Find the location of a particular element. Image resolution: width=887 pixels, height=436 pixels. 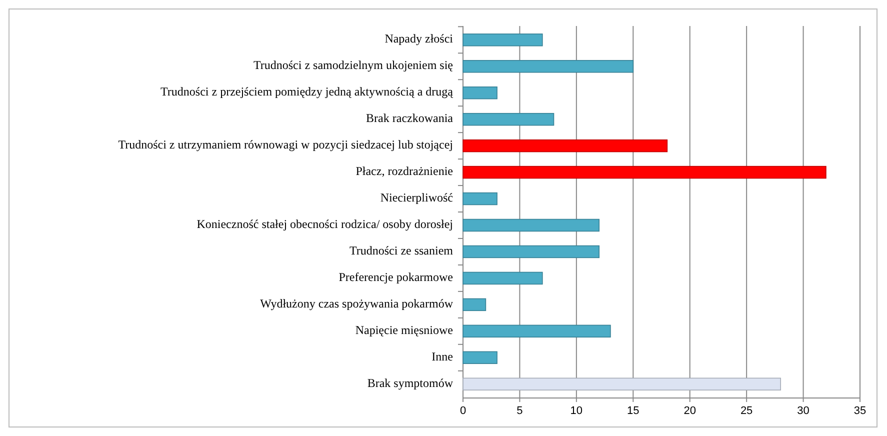

y-tick-label: Trudności z utrzymaniem równowagi w pozycji siedzacej lub stojącej is located at coordinates (285, 145).